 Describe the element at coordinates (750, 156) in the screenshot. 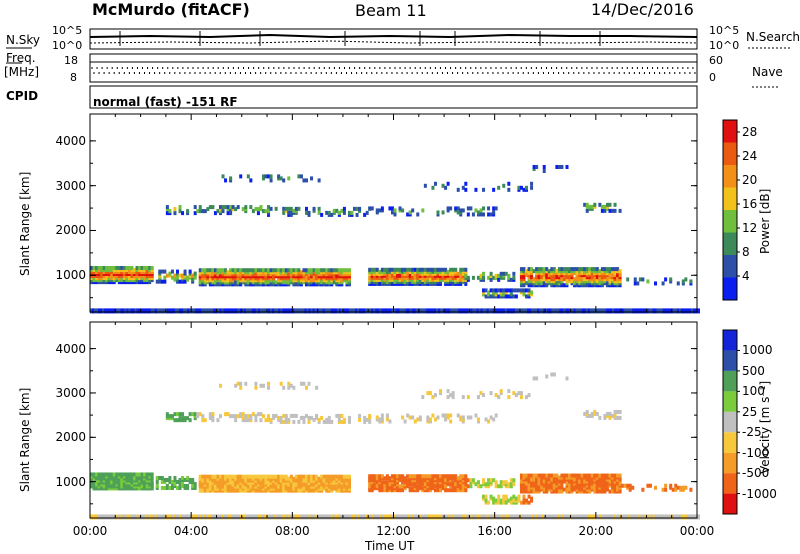

I see `colorbar-tick-label: 24` at that location.